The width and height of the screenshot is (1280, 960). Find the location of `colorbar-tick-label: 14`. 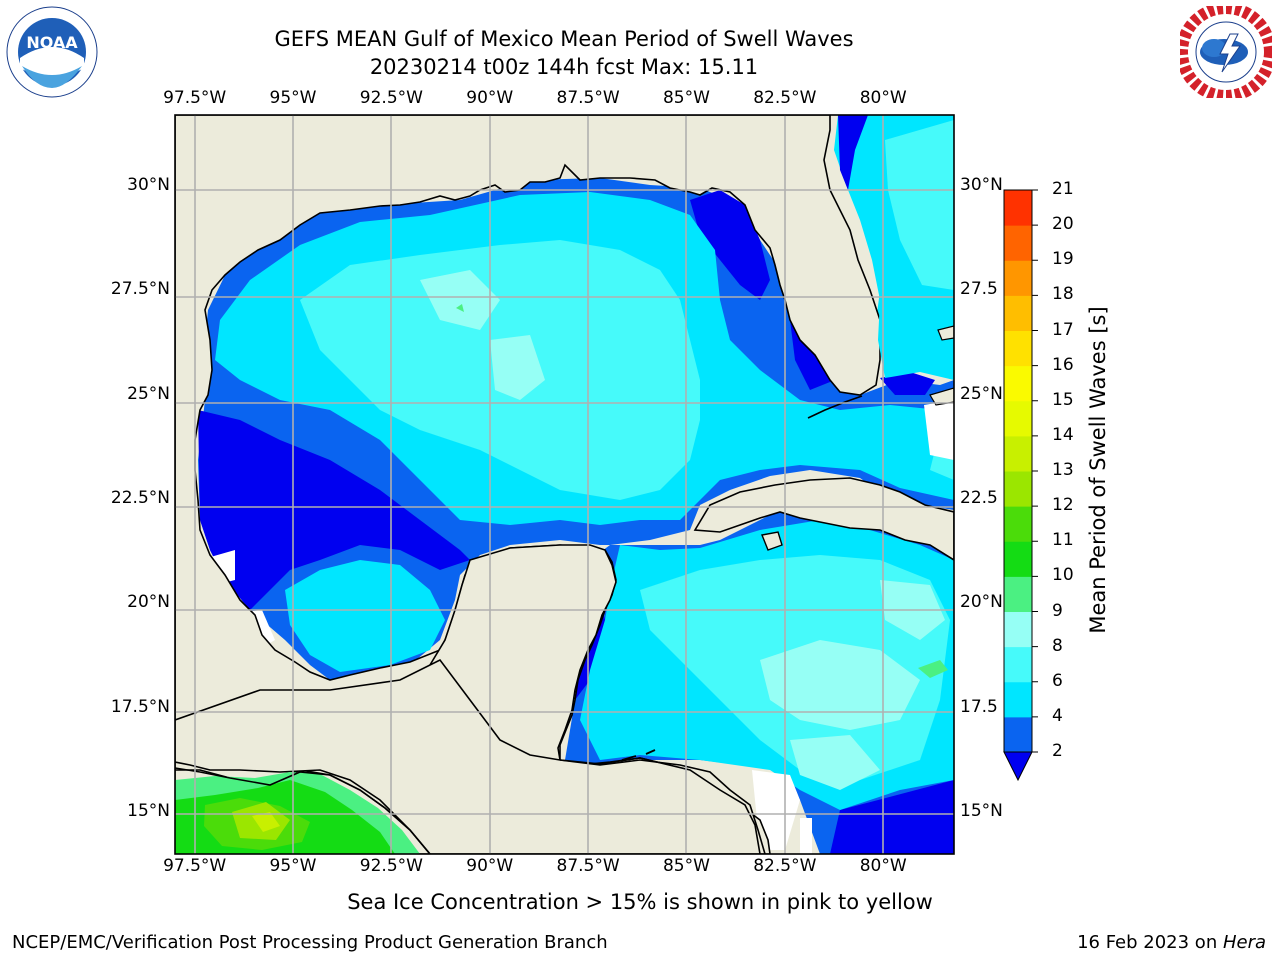

colorbar-tick-label: 14 is located at coordinates (1063, 434).